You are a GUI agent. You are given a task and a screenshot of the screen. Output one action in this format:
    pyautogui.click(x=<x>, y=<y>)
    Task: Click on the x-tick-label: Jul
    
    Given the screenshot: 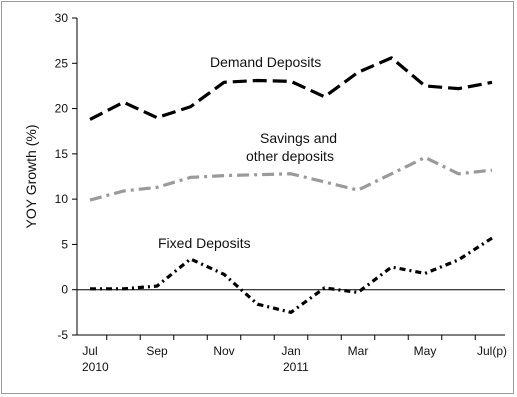 What is the action you would take?
    pyautogui.click(x=89, y=351)
    